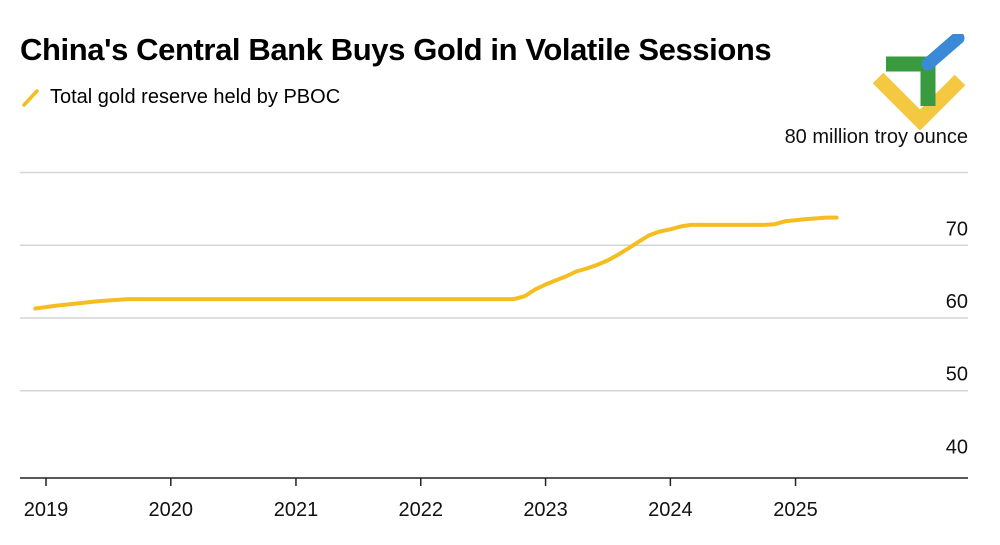 This screenshot has height=545, width=1000. I want to click on x-tick-label: 2021, so click(296, 510).